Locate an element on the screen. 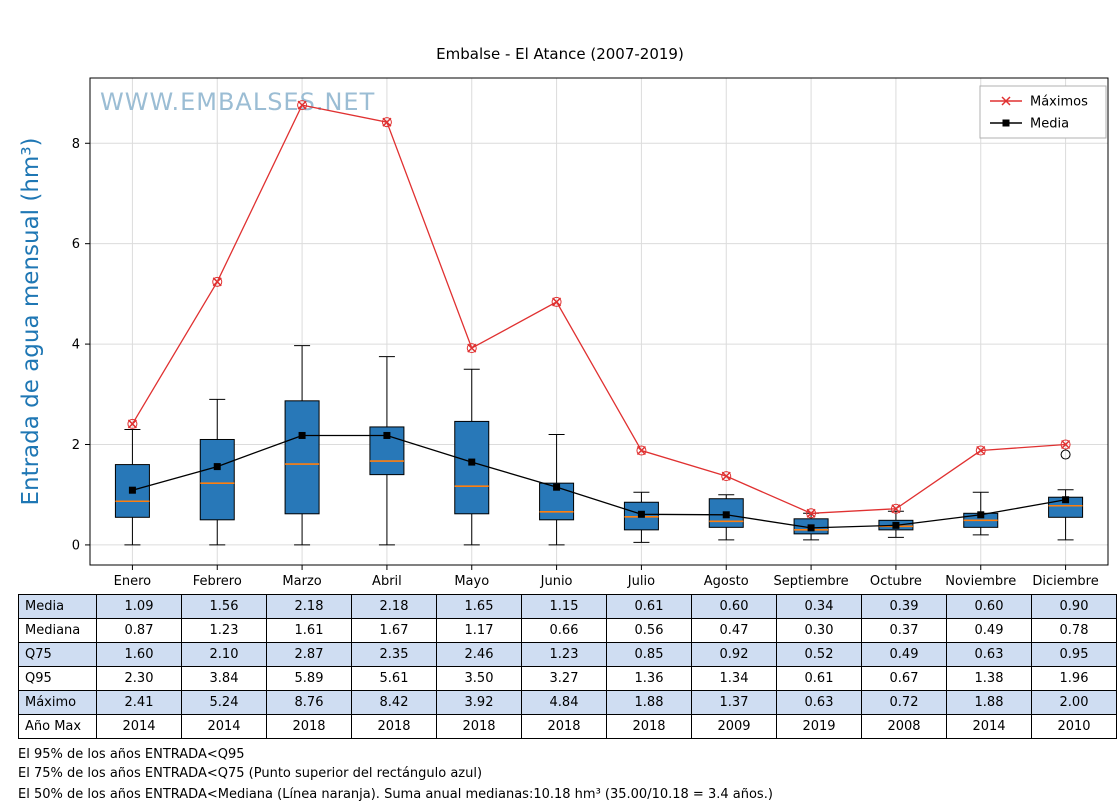  table-cell: 0.56 is located at coordinates (649, 630).